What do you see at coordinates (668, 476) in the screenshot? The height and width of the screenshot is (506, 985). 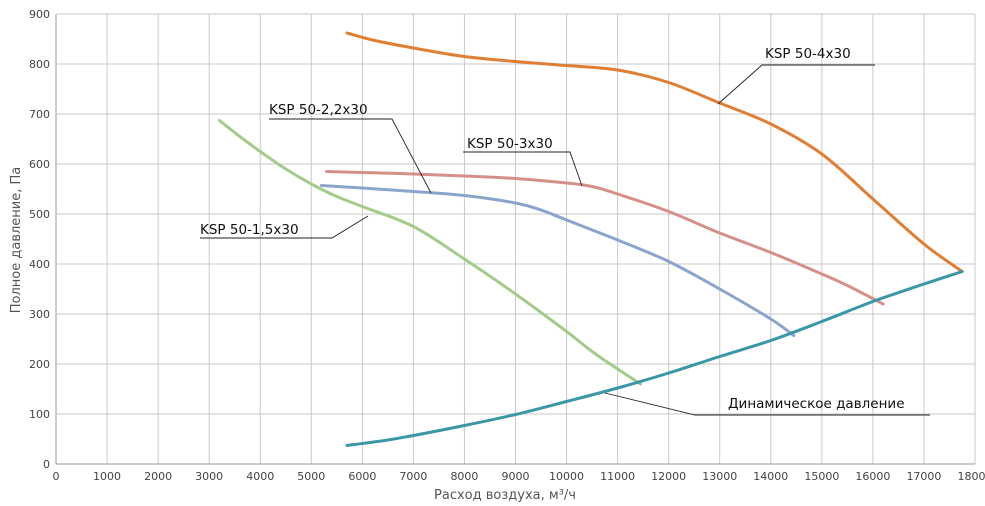 I see `x-tick-label: 12000` at bounding box center [668, 476].